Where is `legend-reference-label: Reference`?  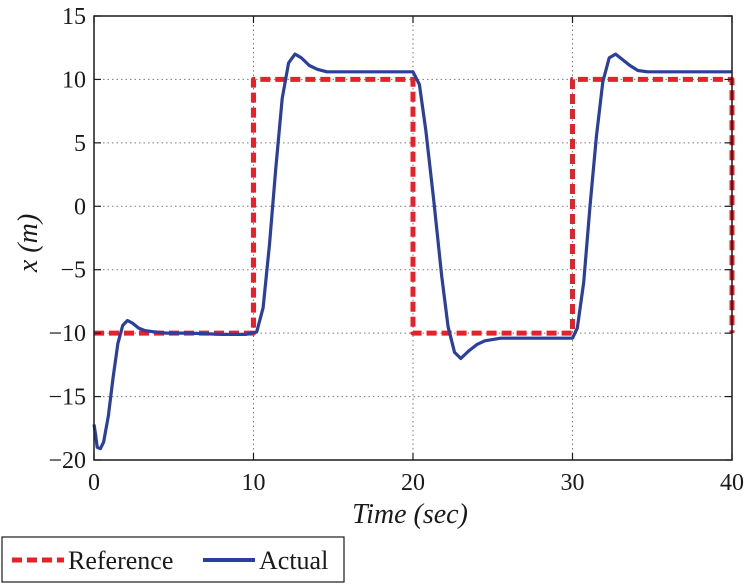
legend-reference-label: Reference is located at coordinates (120, 560).